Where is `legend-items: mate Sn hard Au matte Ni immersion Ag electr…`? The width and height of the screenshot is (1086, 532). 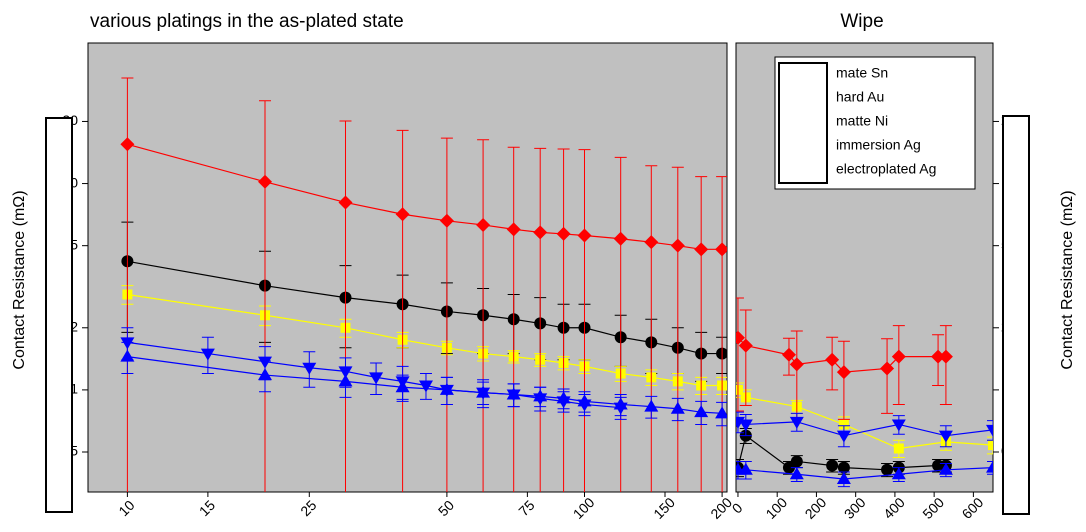 legend-items: mate Sn hard Au matte Ni immersion Ag electr… is located at coordinates (886, 121).